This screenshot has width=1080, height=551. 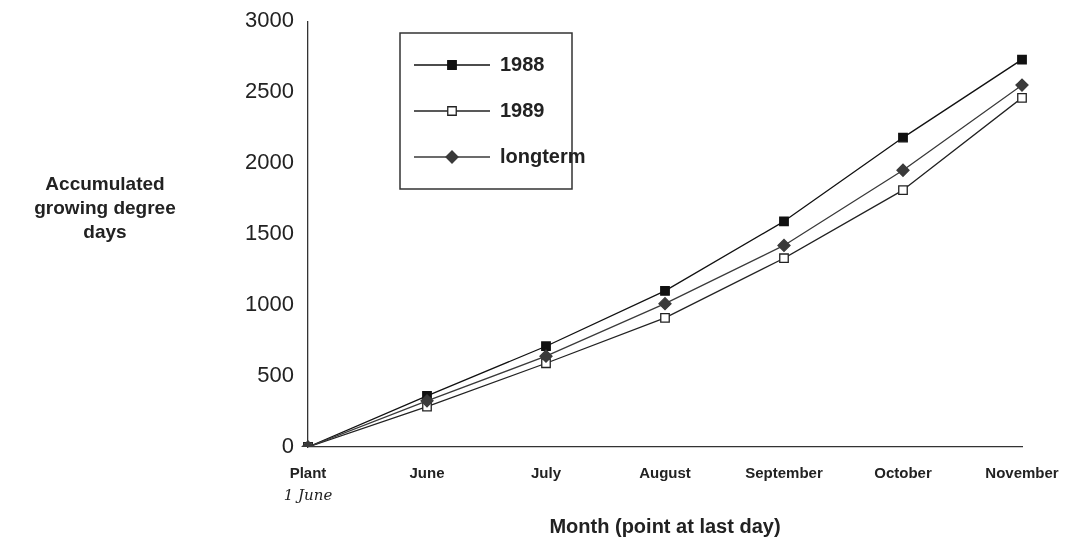 I want to click on x-axis-title: Month (point at last day), so click(x=665, y=525).